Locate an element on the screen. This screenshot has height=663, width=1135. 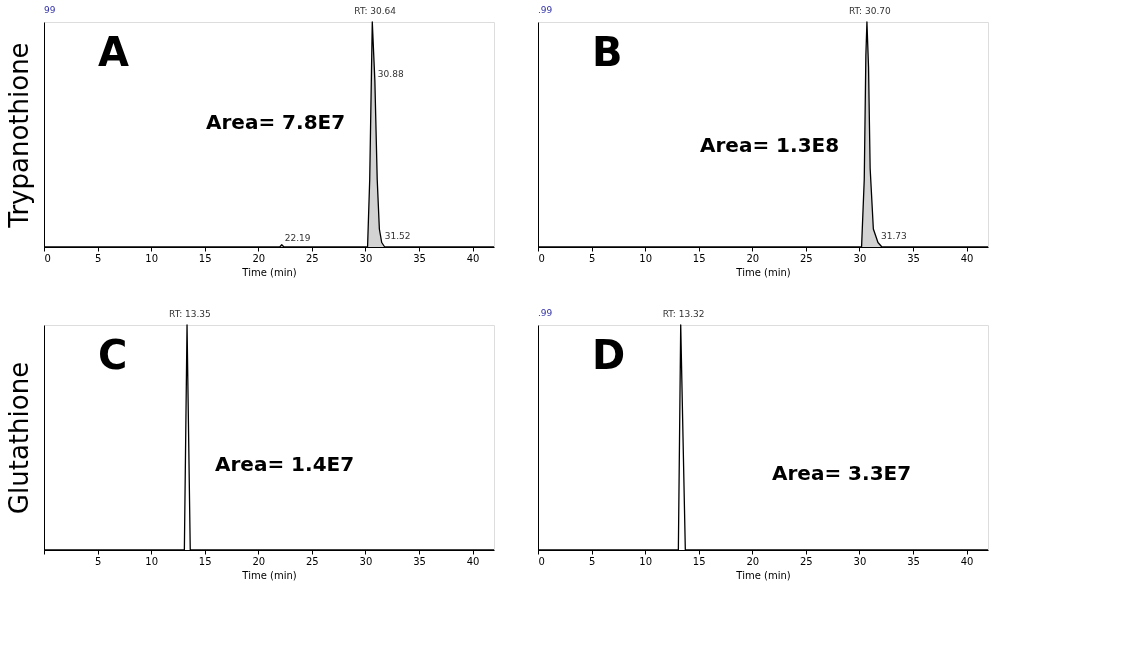
annotation: RT: 13.35 is located at coordinates (190, 314).